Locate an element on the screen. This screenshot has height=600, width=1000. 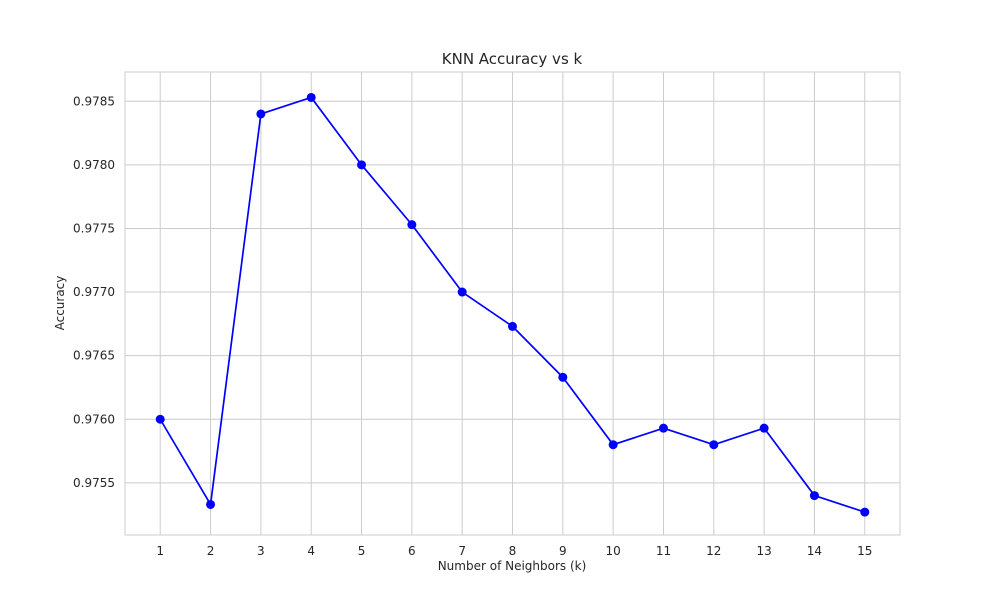
chart-title: KNN Accuracy vs k is located at coordinates (512, 59).